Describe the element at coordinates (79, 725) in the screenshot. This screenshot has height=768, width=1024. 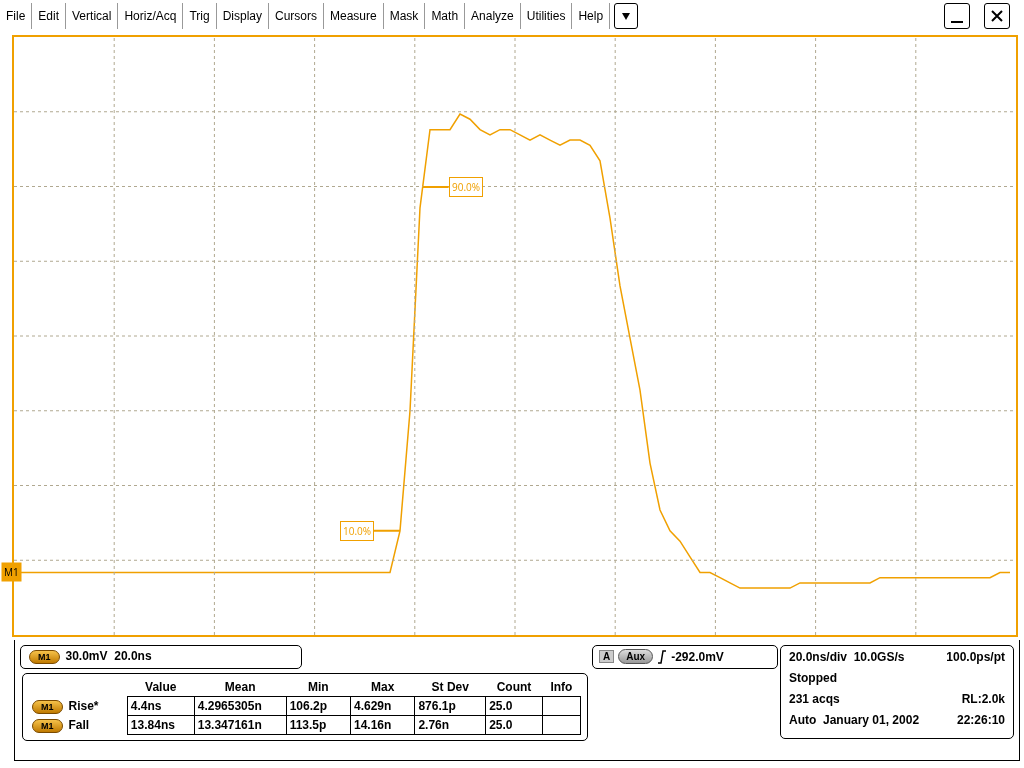
I see `text: Fall` at that location.